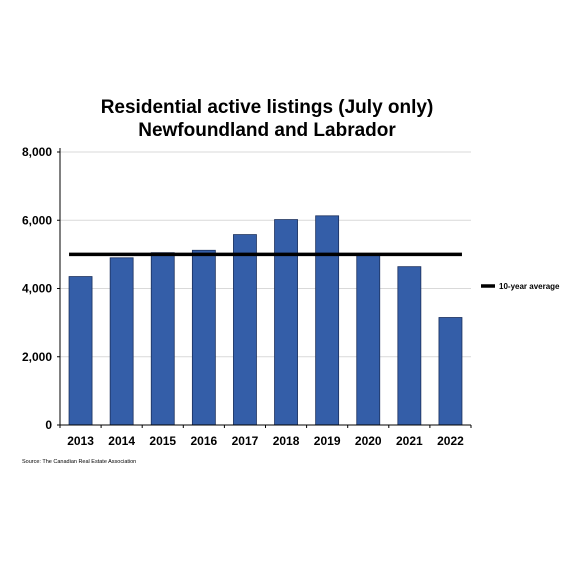  Describe the element at coordinates (37, 357) in the screenshot. I see `y-tick-label: 2,000` at that location.